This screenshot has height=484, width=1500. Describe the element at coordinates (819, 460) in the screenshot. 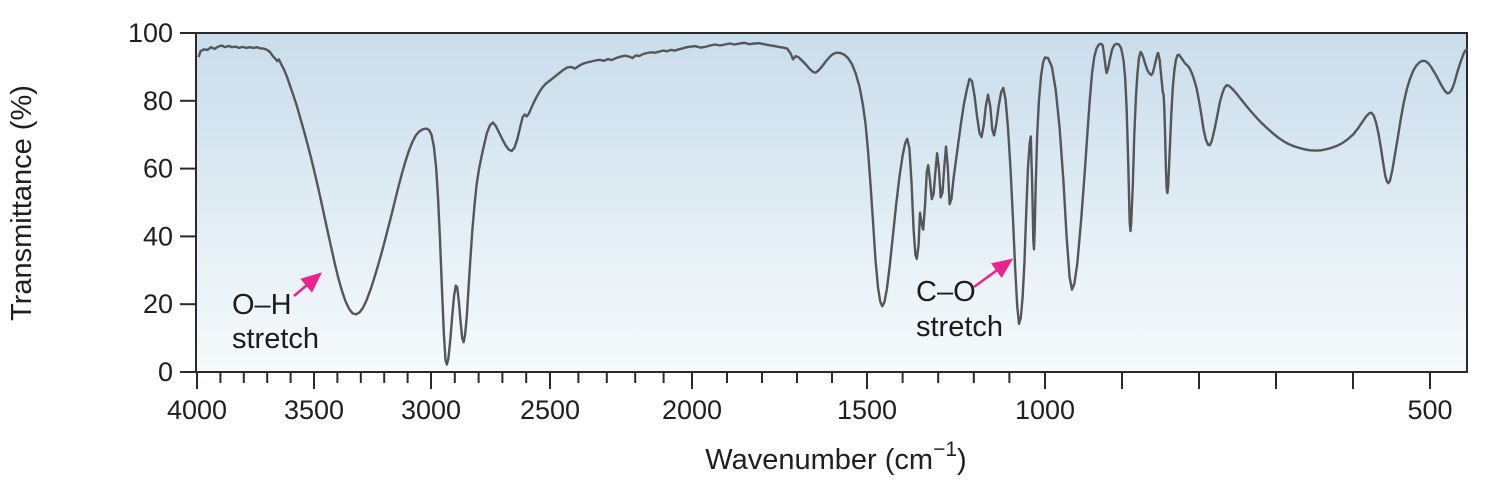

I see `x-axis-title-main: Wavenumber (cm` at that location.